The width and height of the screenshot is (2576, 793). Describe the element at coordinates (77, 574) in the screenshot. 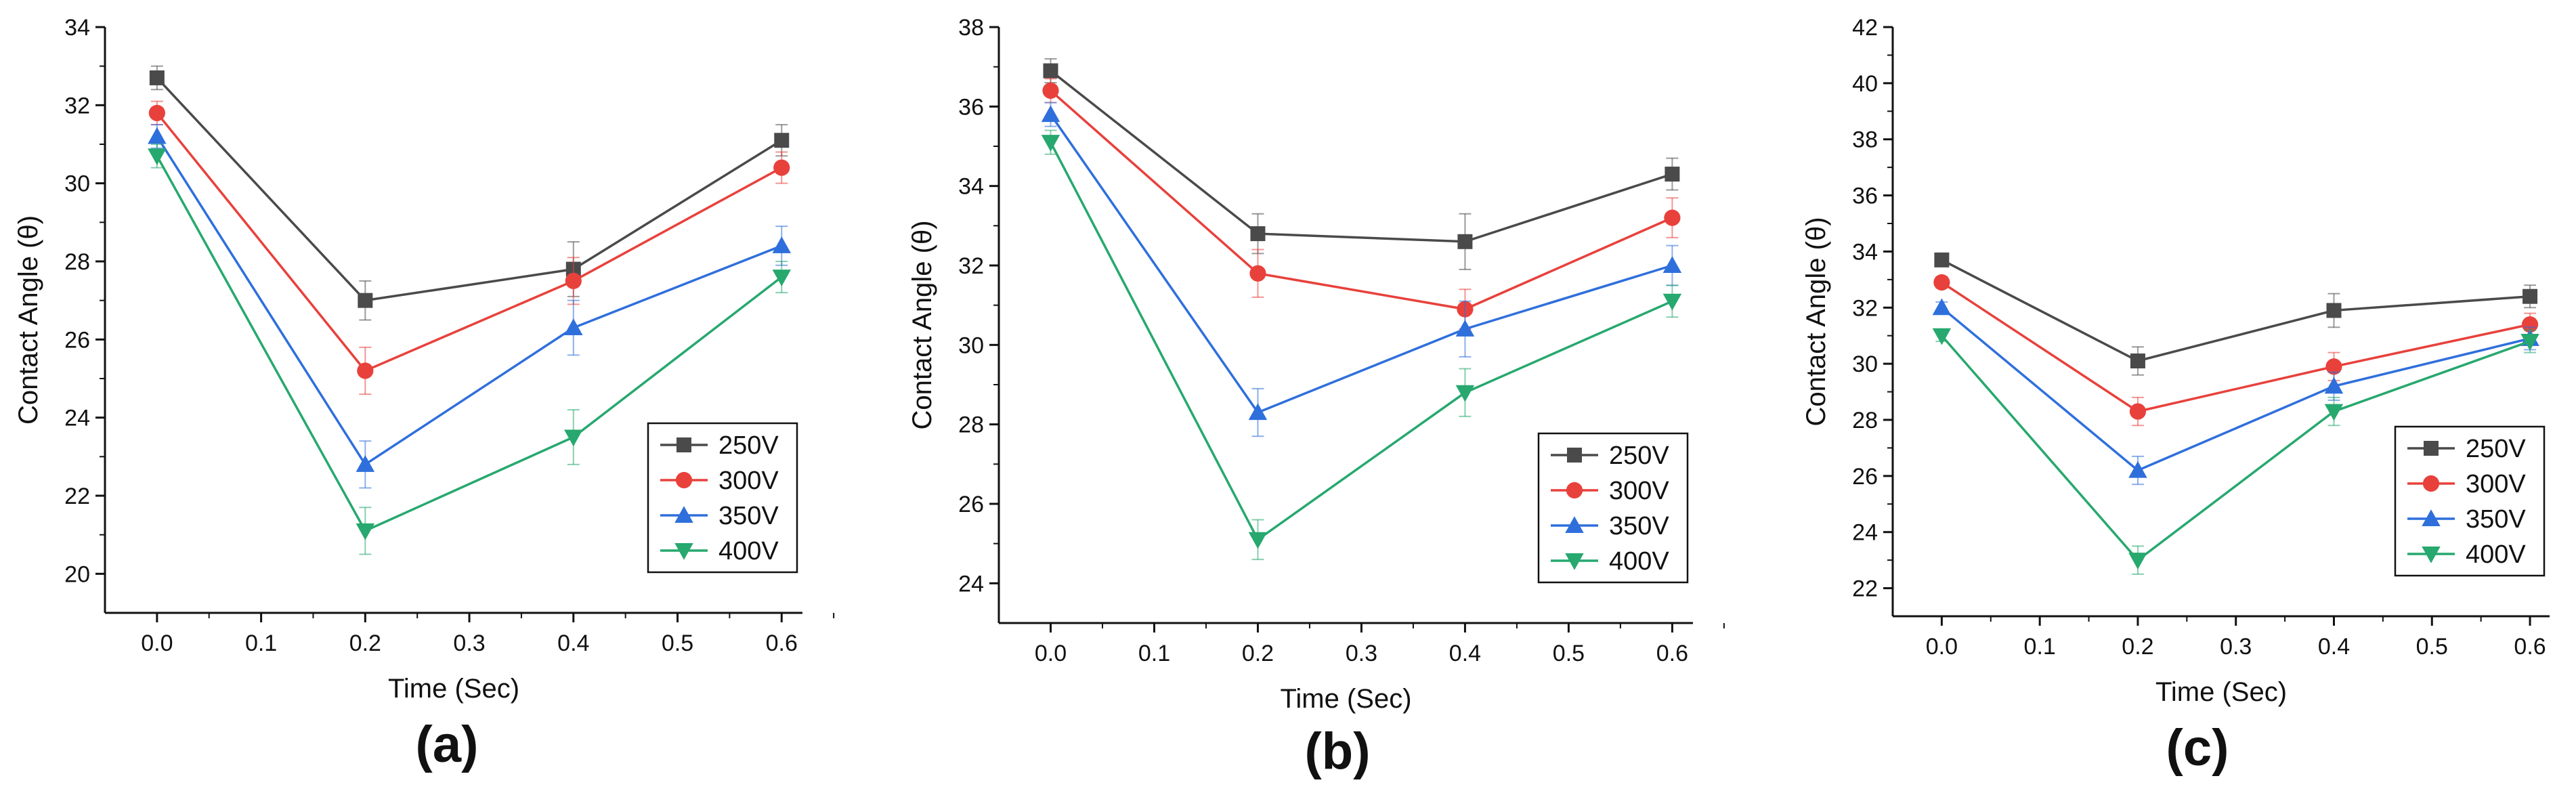

I see `y-tick-label: 20` at that location.